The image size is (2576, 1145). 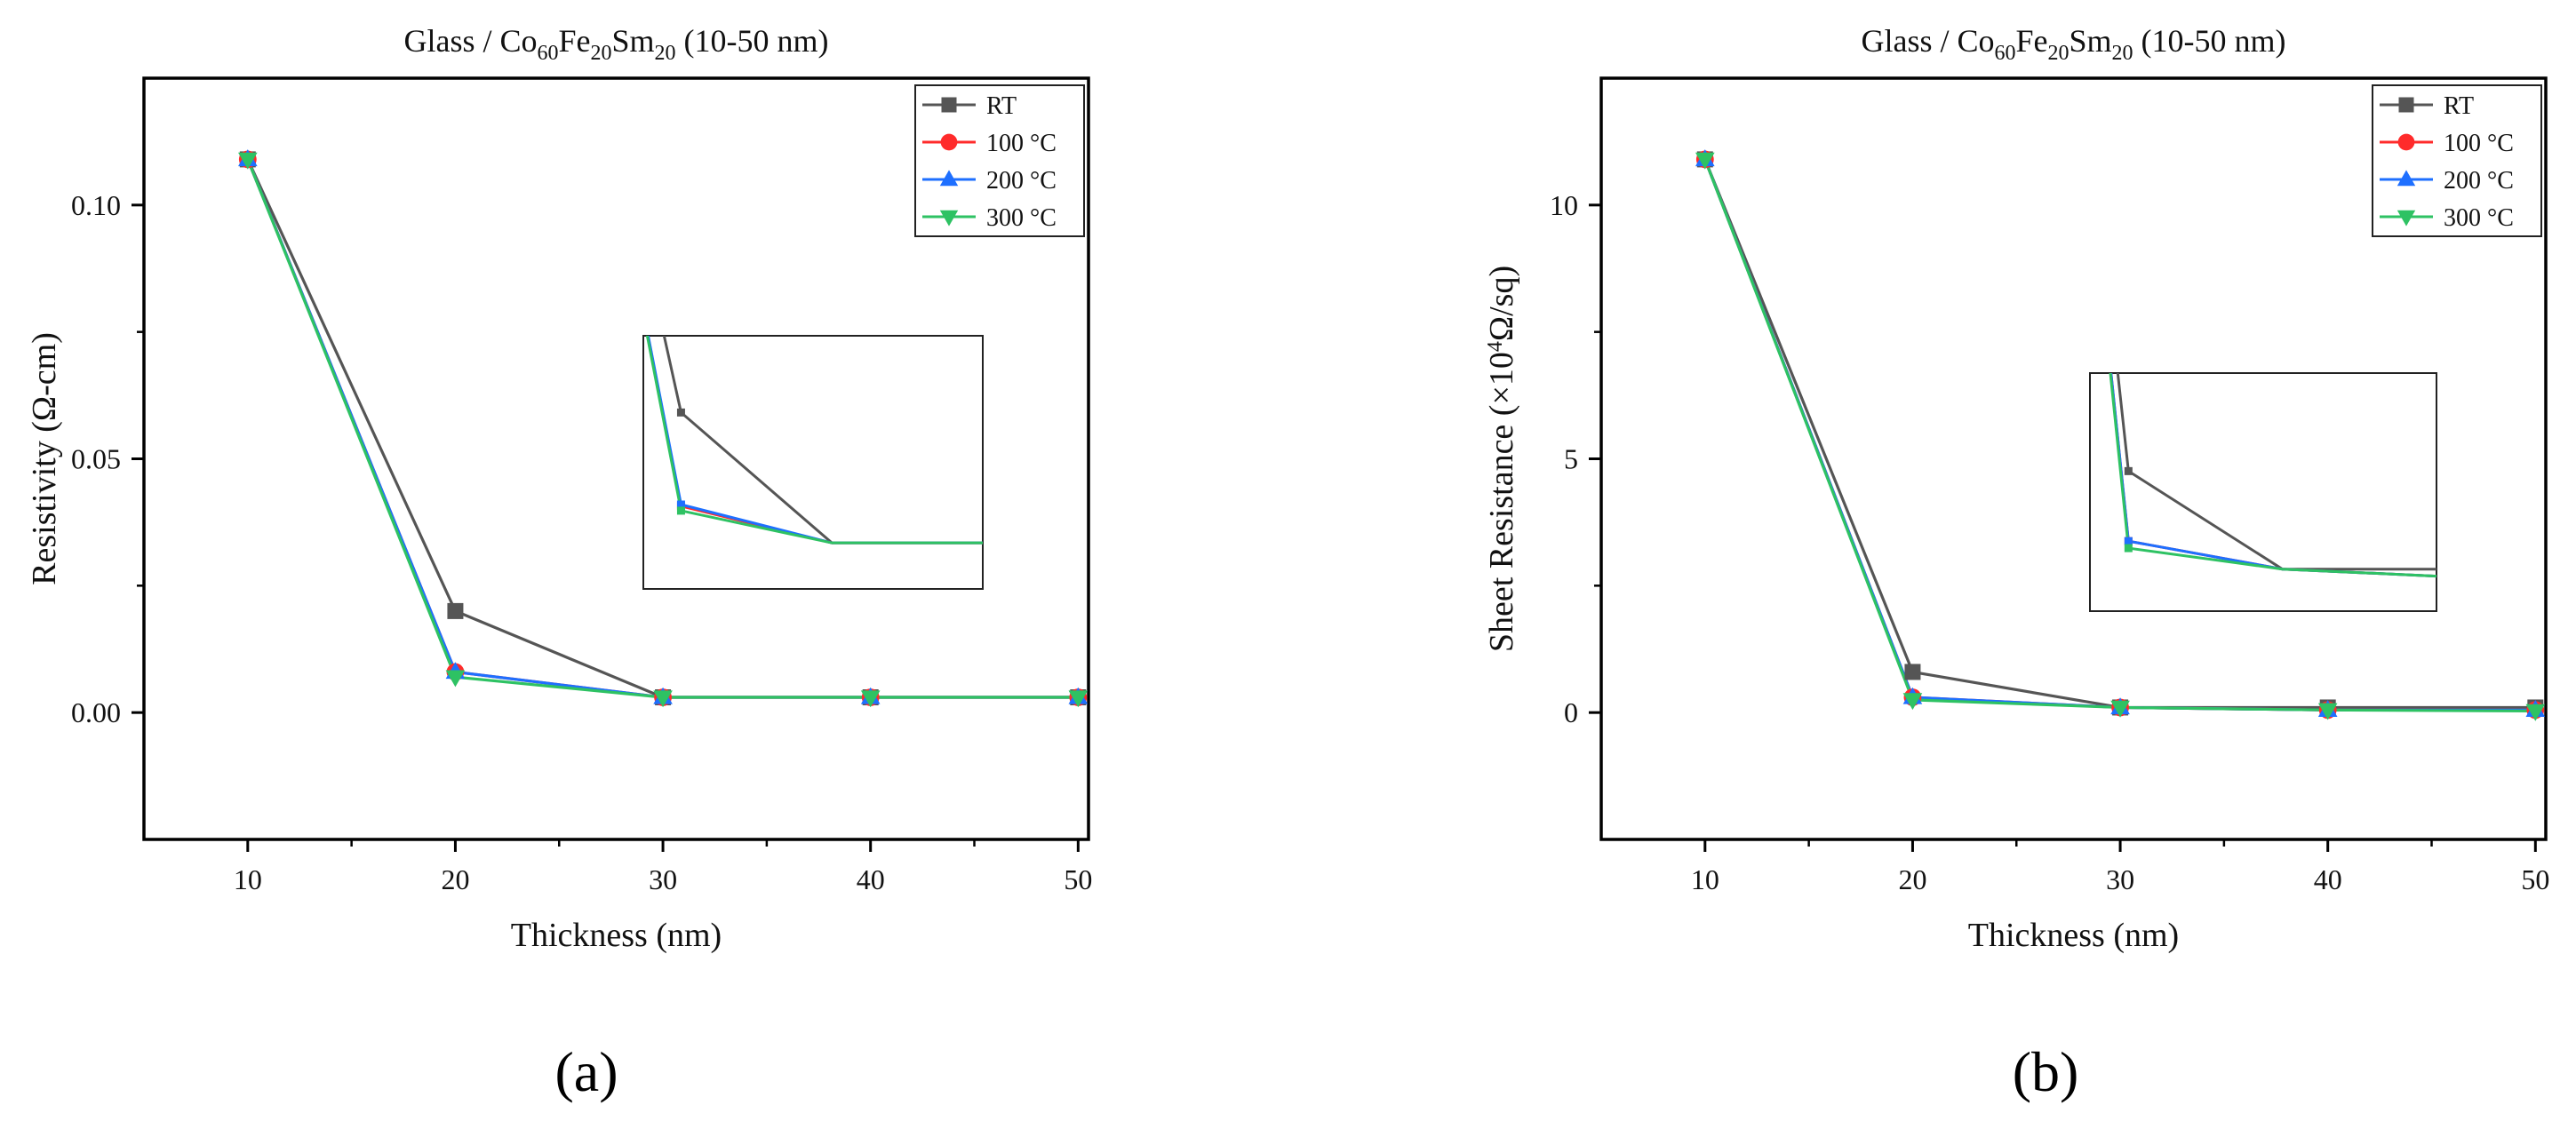 I want to click on y-axis-label: Sheet Resistance (×104Ω/sq), so click(x=1501, y=459).